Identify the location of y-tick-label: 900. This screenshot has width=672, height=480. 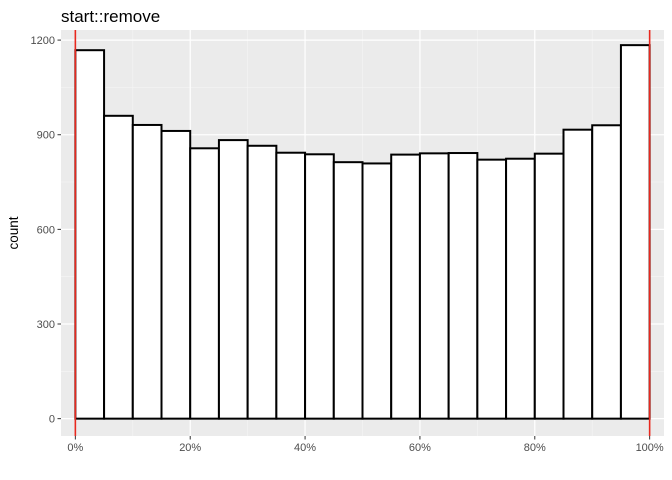
(46, 136).